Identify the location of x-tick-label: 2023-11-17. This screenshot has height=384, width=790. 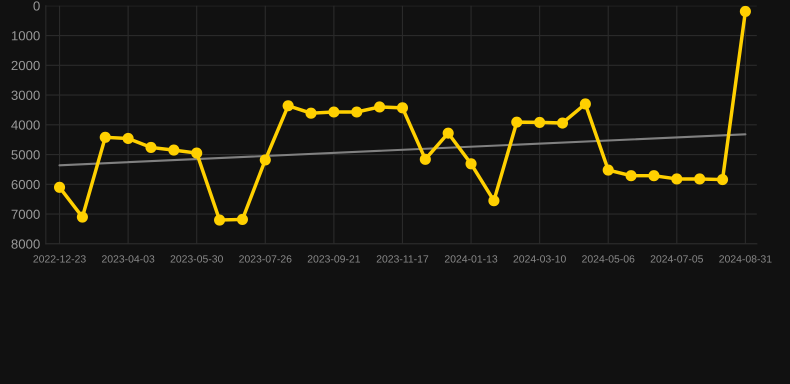
(402, 259).